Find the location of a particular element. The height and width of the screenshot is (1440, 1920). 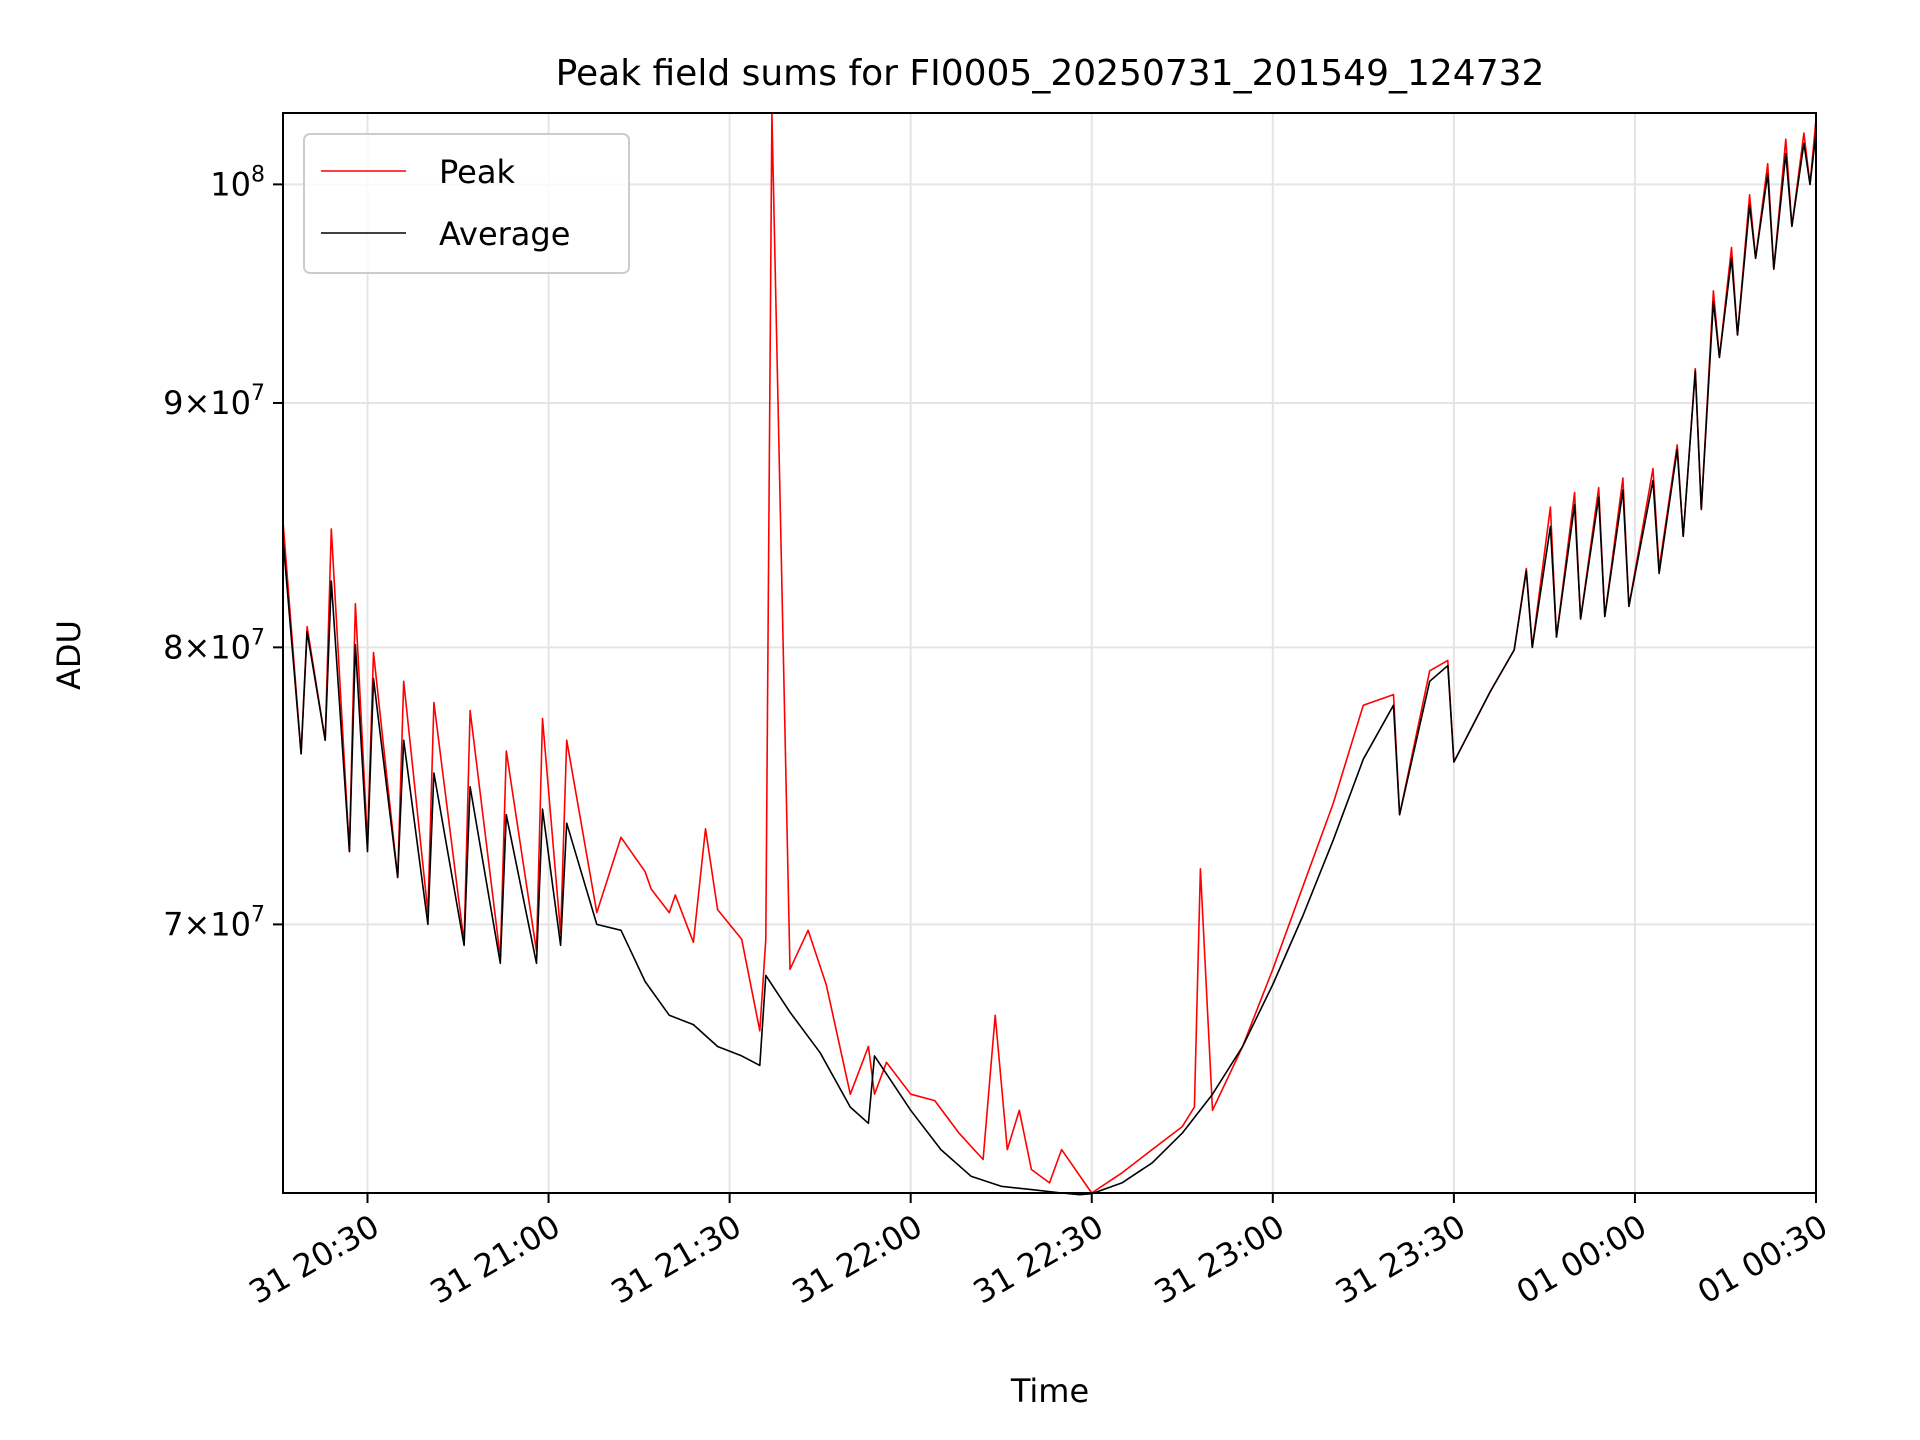

legend-box is located at coordinates (466, 203).